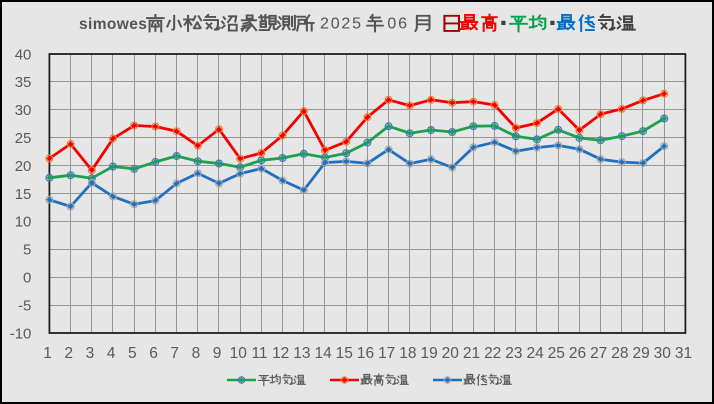 Image resolution: width=714 pixels, height=404 pixels. What do you see at coordinates (111, 353) in the screenshot?
I see `svg-text: 4` at bounding box center [111, 353].